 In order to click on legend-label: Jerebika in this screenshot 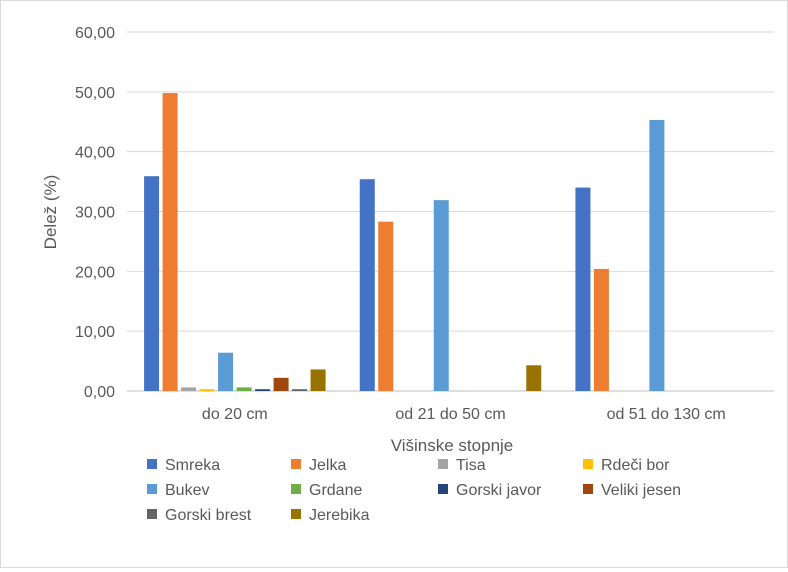, I will do `click(339, 515)`.